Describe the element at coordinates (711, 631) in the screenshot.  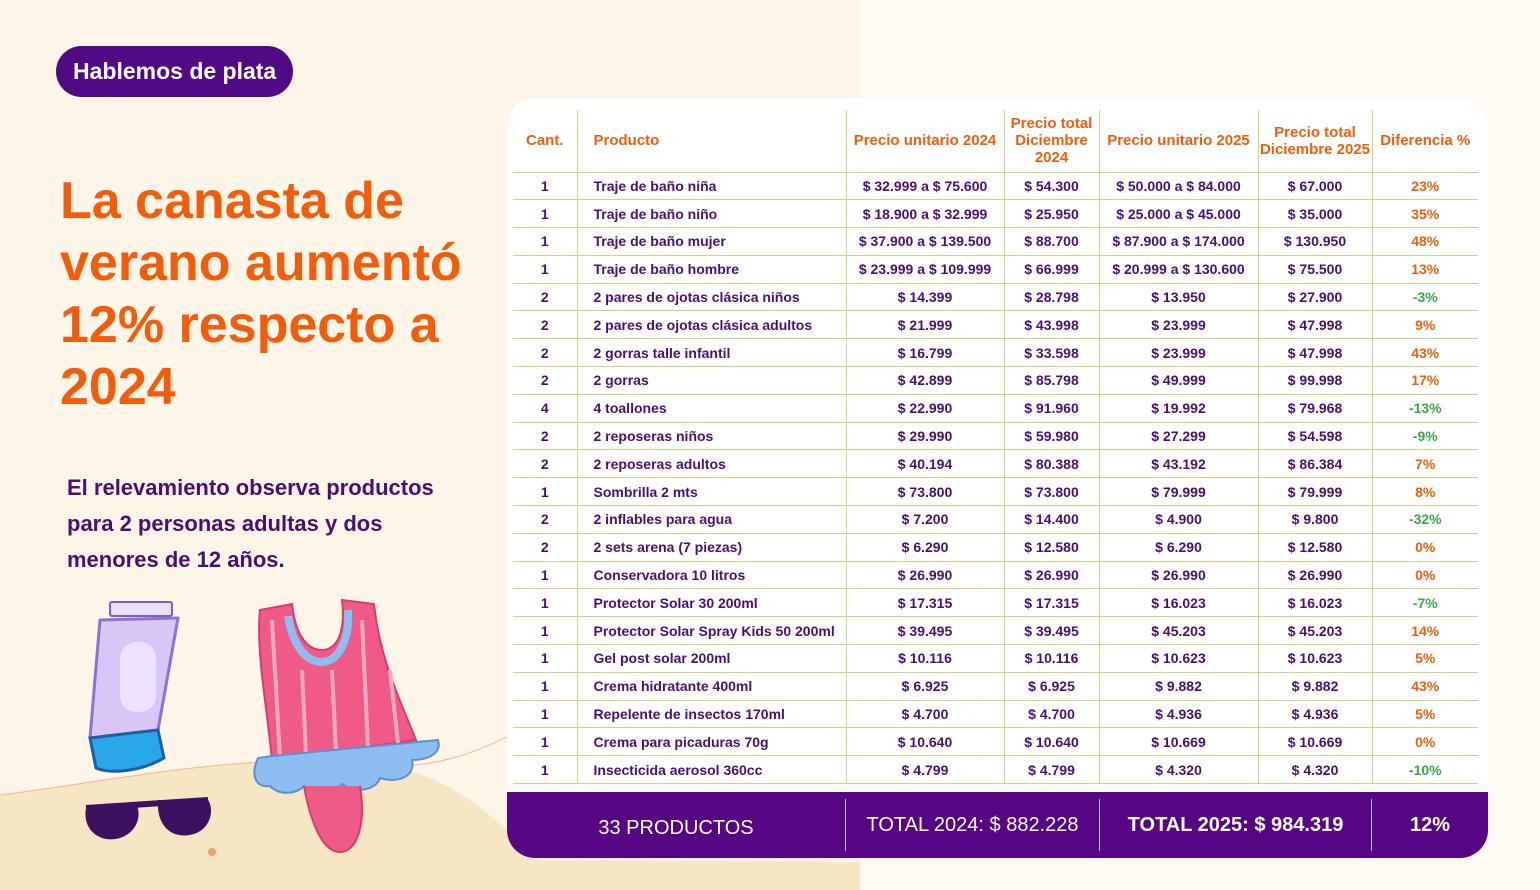
I see `cell-product: Protector Solar Spray Kids 50 200ml` at that location.